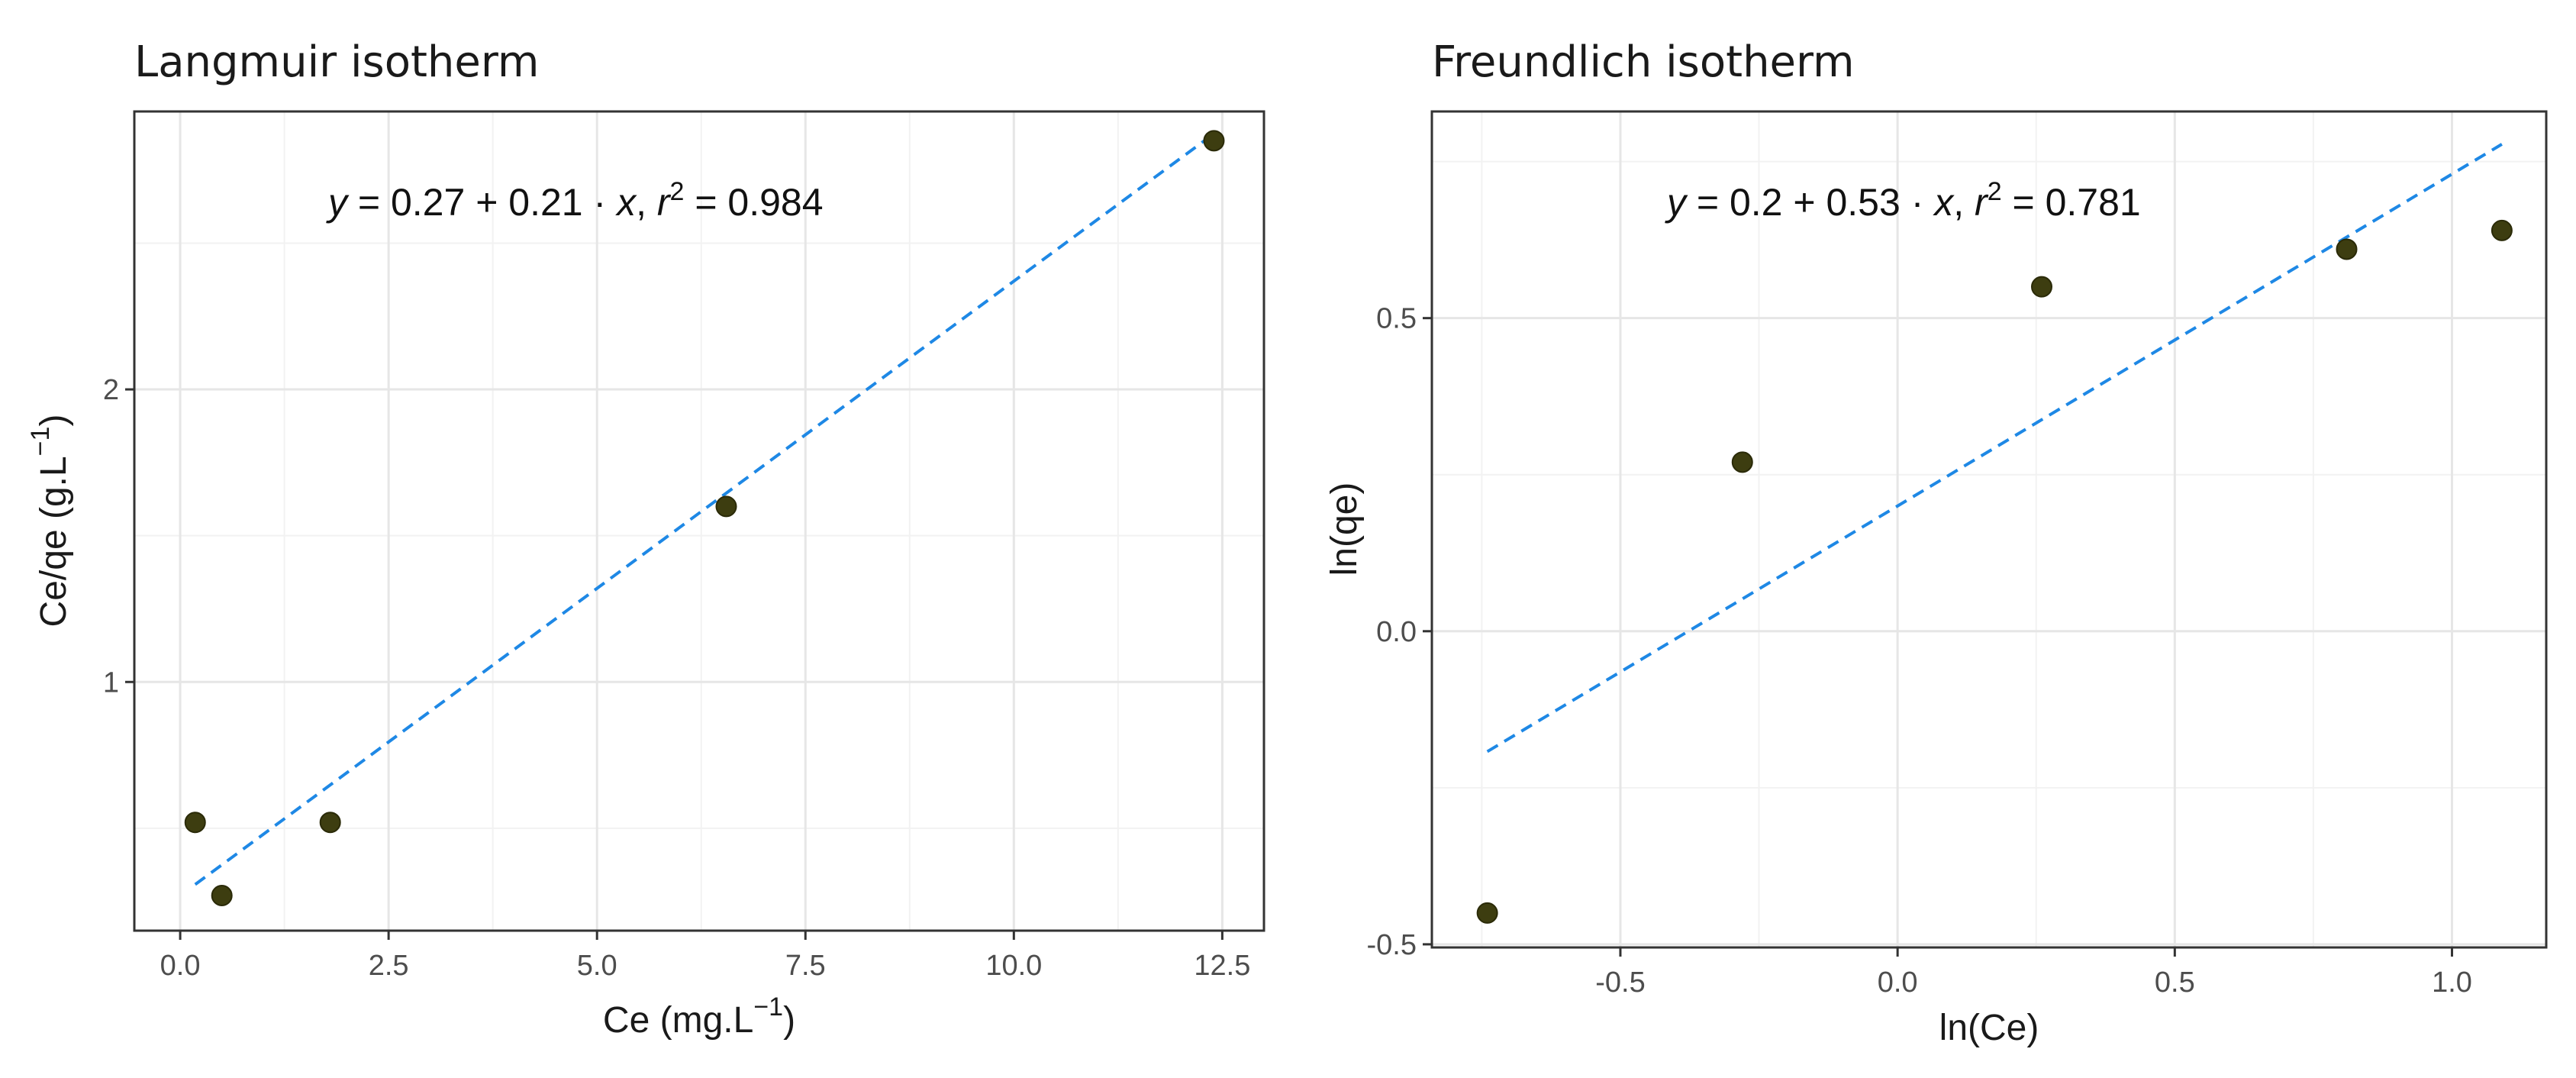 This screenshot has height=1078, width=2576. What do you see at coordinates (54, 541) in the screenshot?
I see `y-title-main: Ce/qe (g.L` at bounding box center [54, 541].